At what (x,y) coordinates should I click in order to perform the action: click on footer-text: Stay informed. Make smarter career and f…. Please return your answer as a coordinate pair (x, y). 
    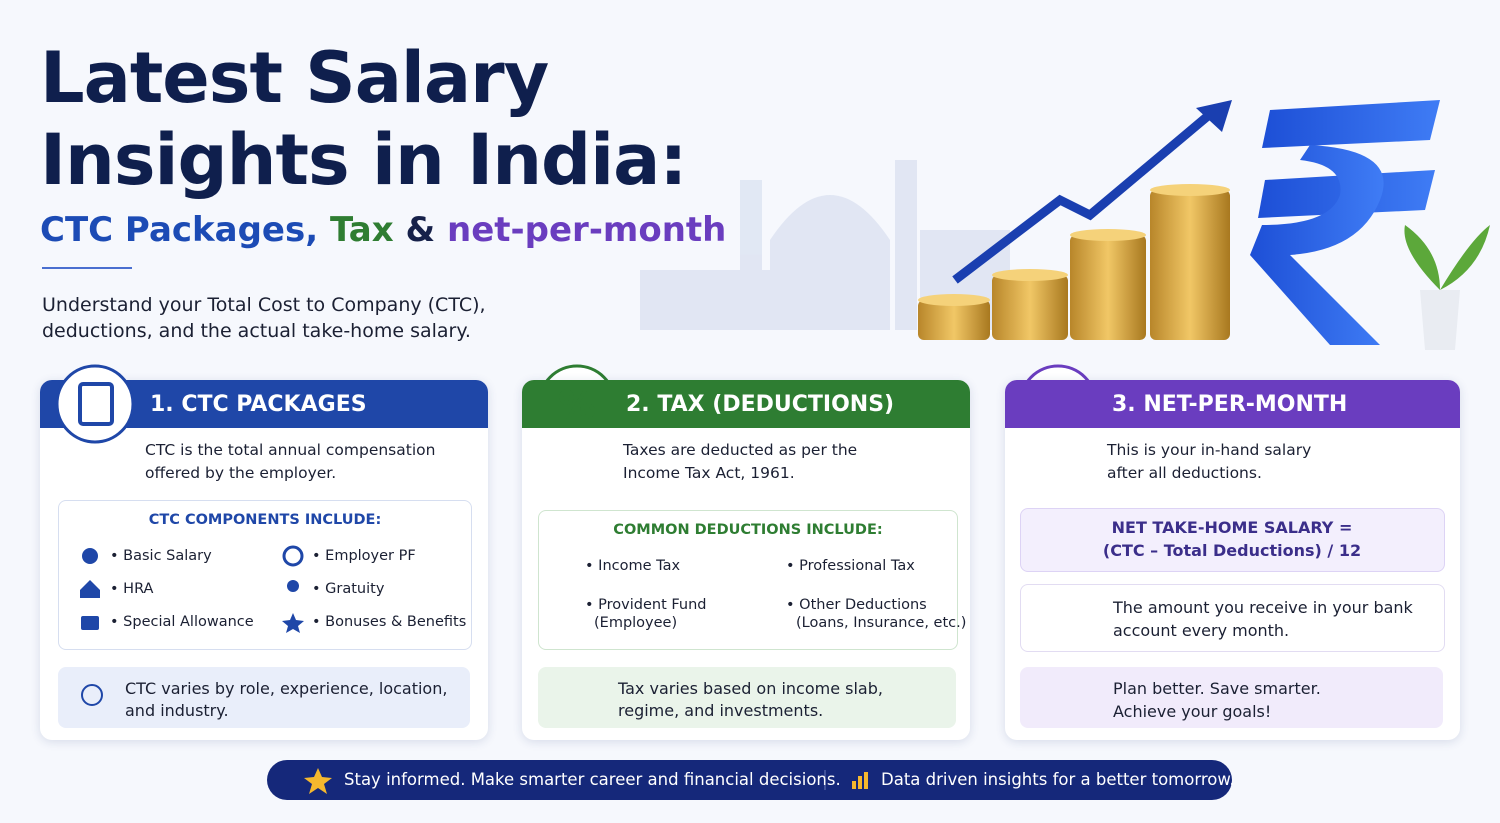
    Looking at the image, I should click on (592, 779).